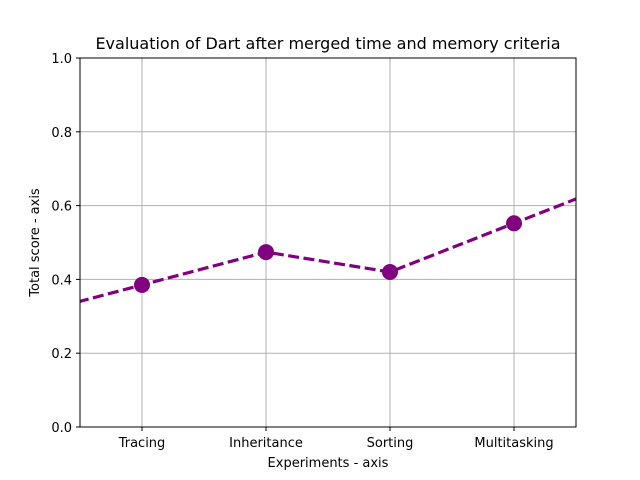  Describe the element at coordinates (61, 354) in the screenshot. I see `y-tick-label: 0.2` at that location.